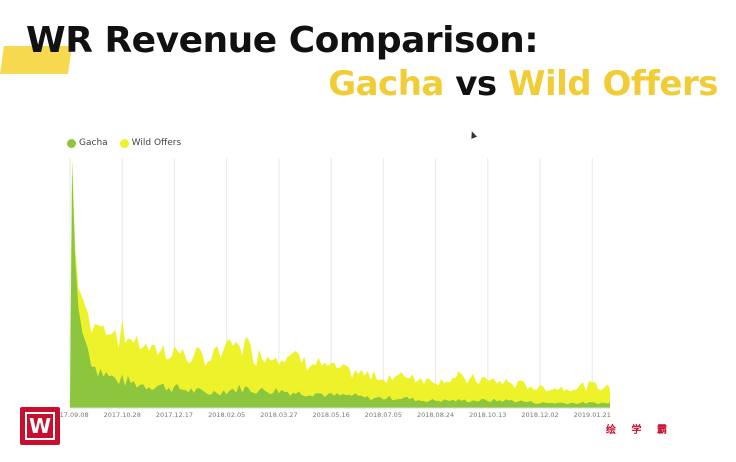 This screenshot has width=736, height=462. What do you see at coordinates (278, 415) in the screenshot?
I see `x-tick-label-4: 2018.03.27` at bounding box center [278, 415].